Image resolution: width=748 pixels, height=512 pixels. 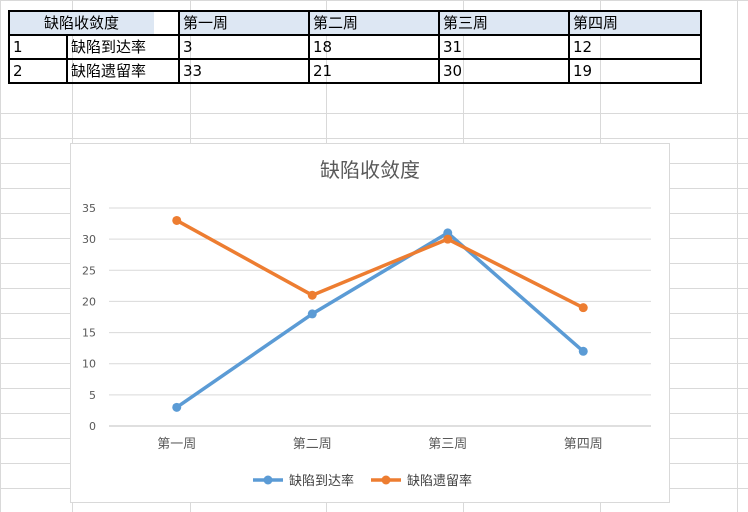 What do you see at coordinates (447, 444) in the screenshot?
I see `x-tick-label: 第三周` at bounding box center [447, 444].